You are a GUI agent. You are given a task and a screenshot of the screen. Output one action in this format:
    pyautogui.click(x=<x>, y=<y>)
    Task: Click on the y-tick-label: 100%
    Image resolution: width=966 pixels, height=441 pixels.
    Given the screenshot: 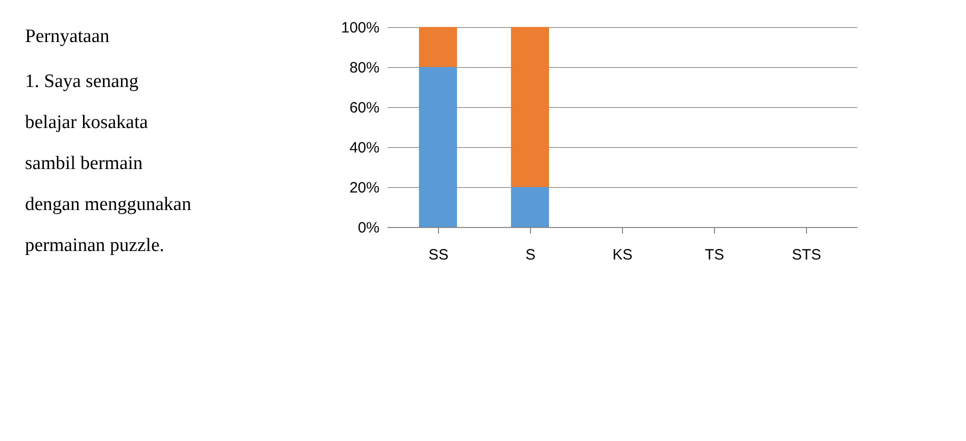 What is the action you would take?
    pyautogui.click(x=360, y=28)
    